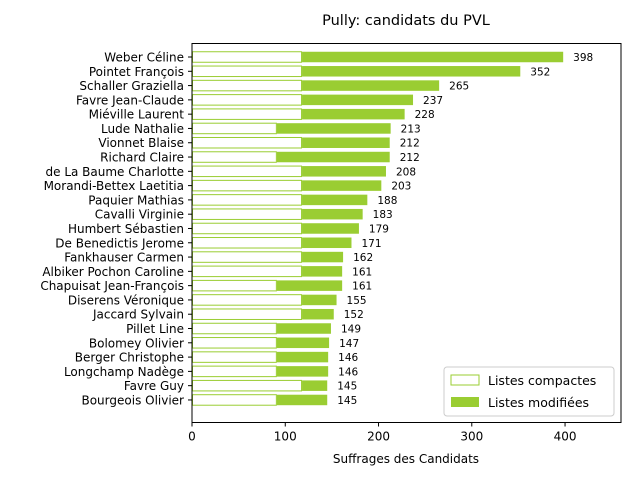 The height and width of the screenshot is (480, 640). I want to click on y-tick-label: Albiker Pochon Caroline, so click(113, 272).